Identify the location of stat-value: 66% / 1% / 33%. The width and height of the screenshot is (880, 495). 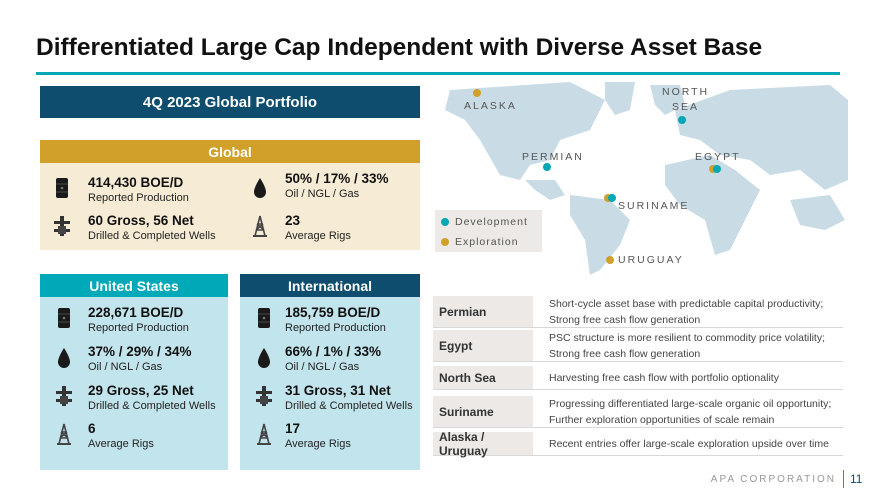
(333, 351).